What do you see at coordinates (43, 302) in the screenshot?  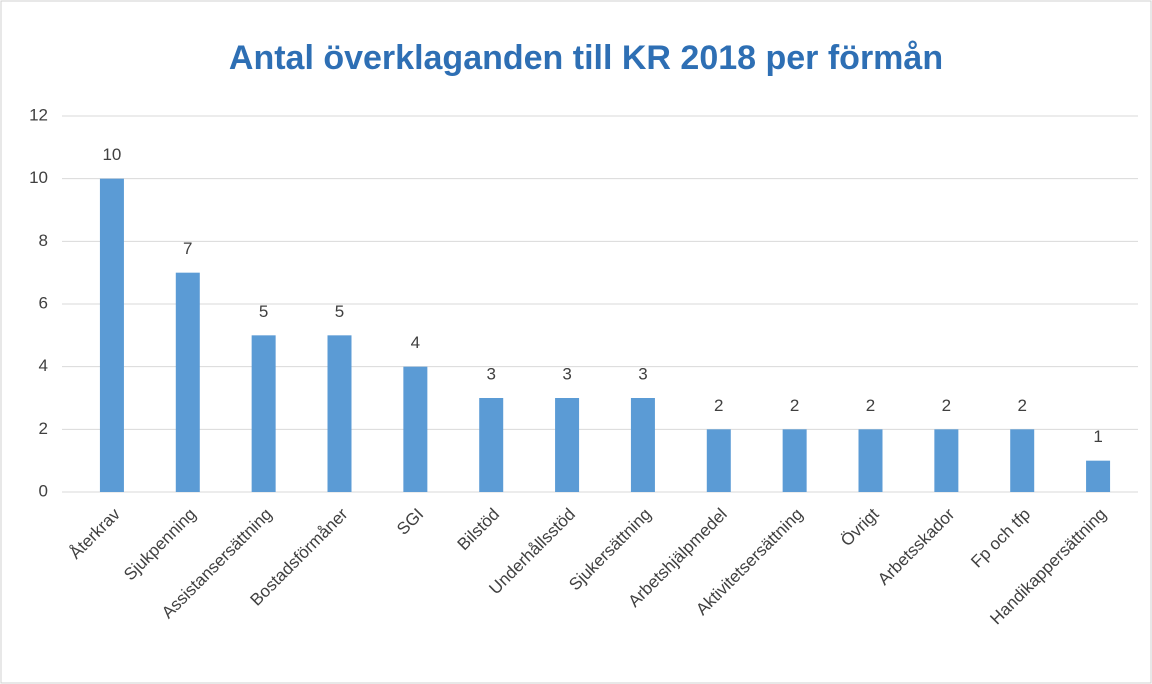 I see `y-tick-label: 6` at bounding box center [43, 302].